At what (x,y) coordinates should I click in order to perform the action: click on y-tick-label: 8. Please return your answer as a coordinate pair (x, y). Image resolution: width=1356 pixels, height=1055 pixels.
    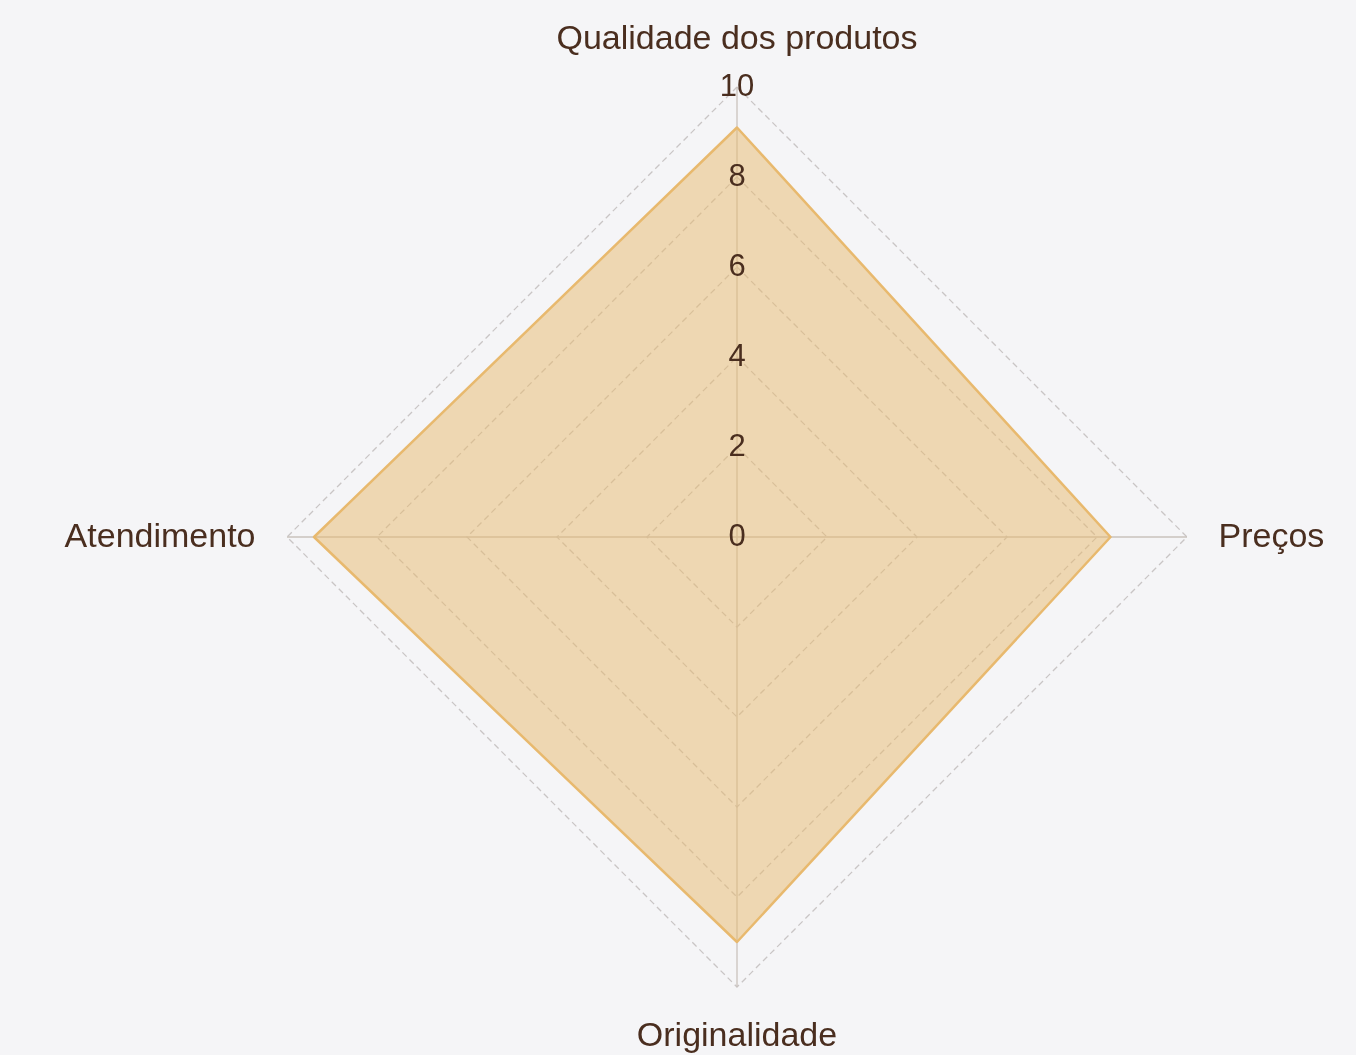
    Looking at the image, I should click on (737, 175).